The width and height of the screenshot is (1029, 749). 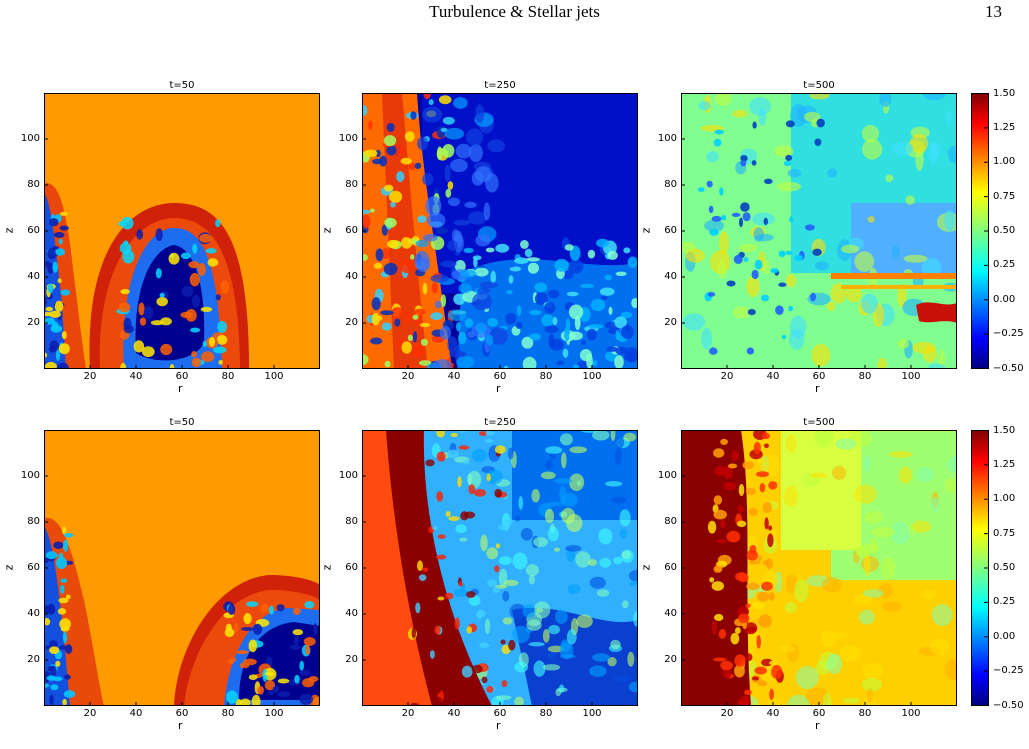 I want to click on running-title: Turbulence & Stellar jets, so click(x=514, y=11).